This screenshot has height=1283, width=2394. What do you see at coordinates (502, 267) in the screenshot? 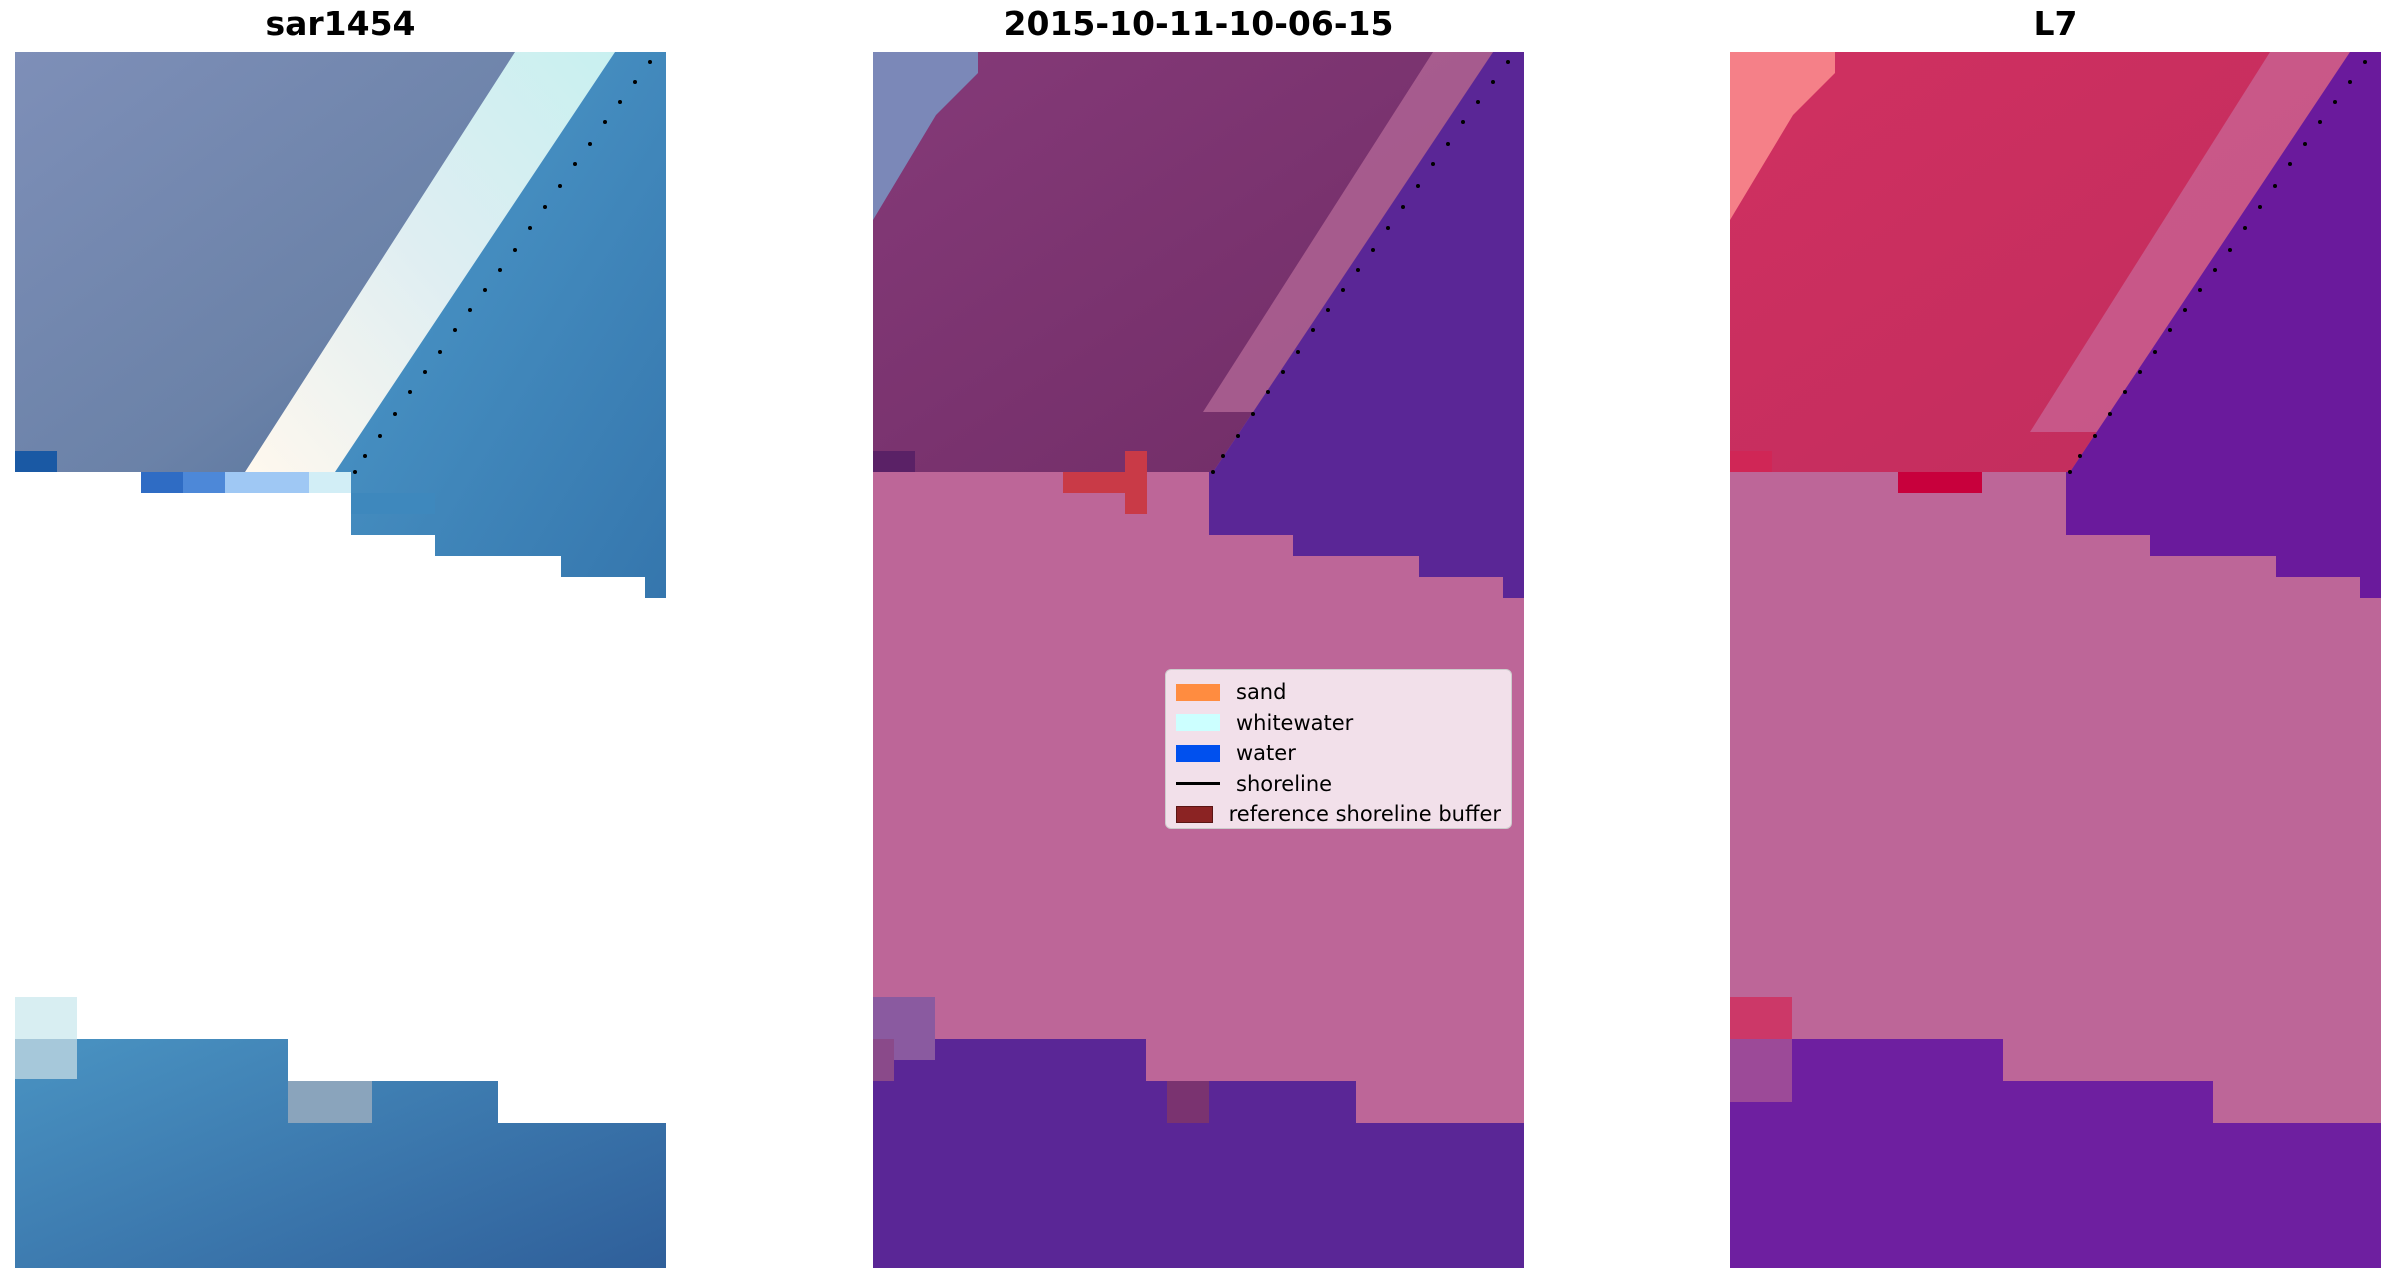
I see `rgb-shoreline` at bounding box center [502, 267].